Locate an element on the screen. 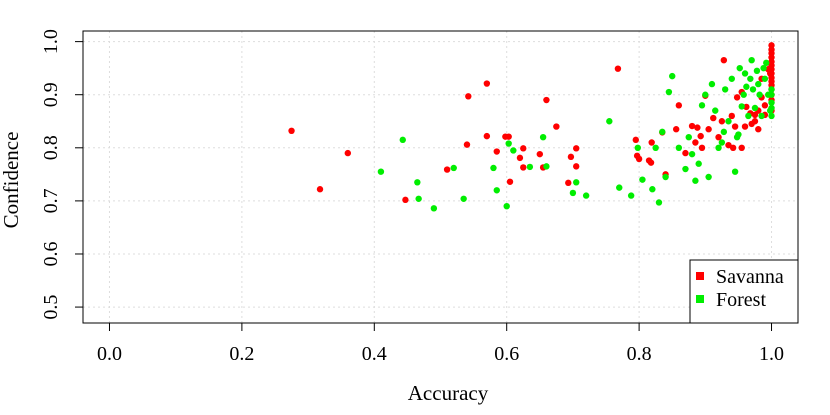 The width and height of the screenshot is (830, 415). x-tick-label: 0.8 is located at coordinates (639, 354).